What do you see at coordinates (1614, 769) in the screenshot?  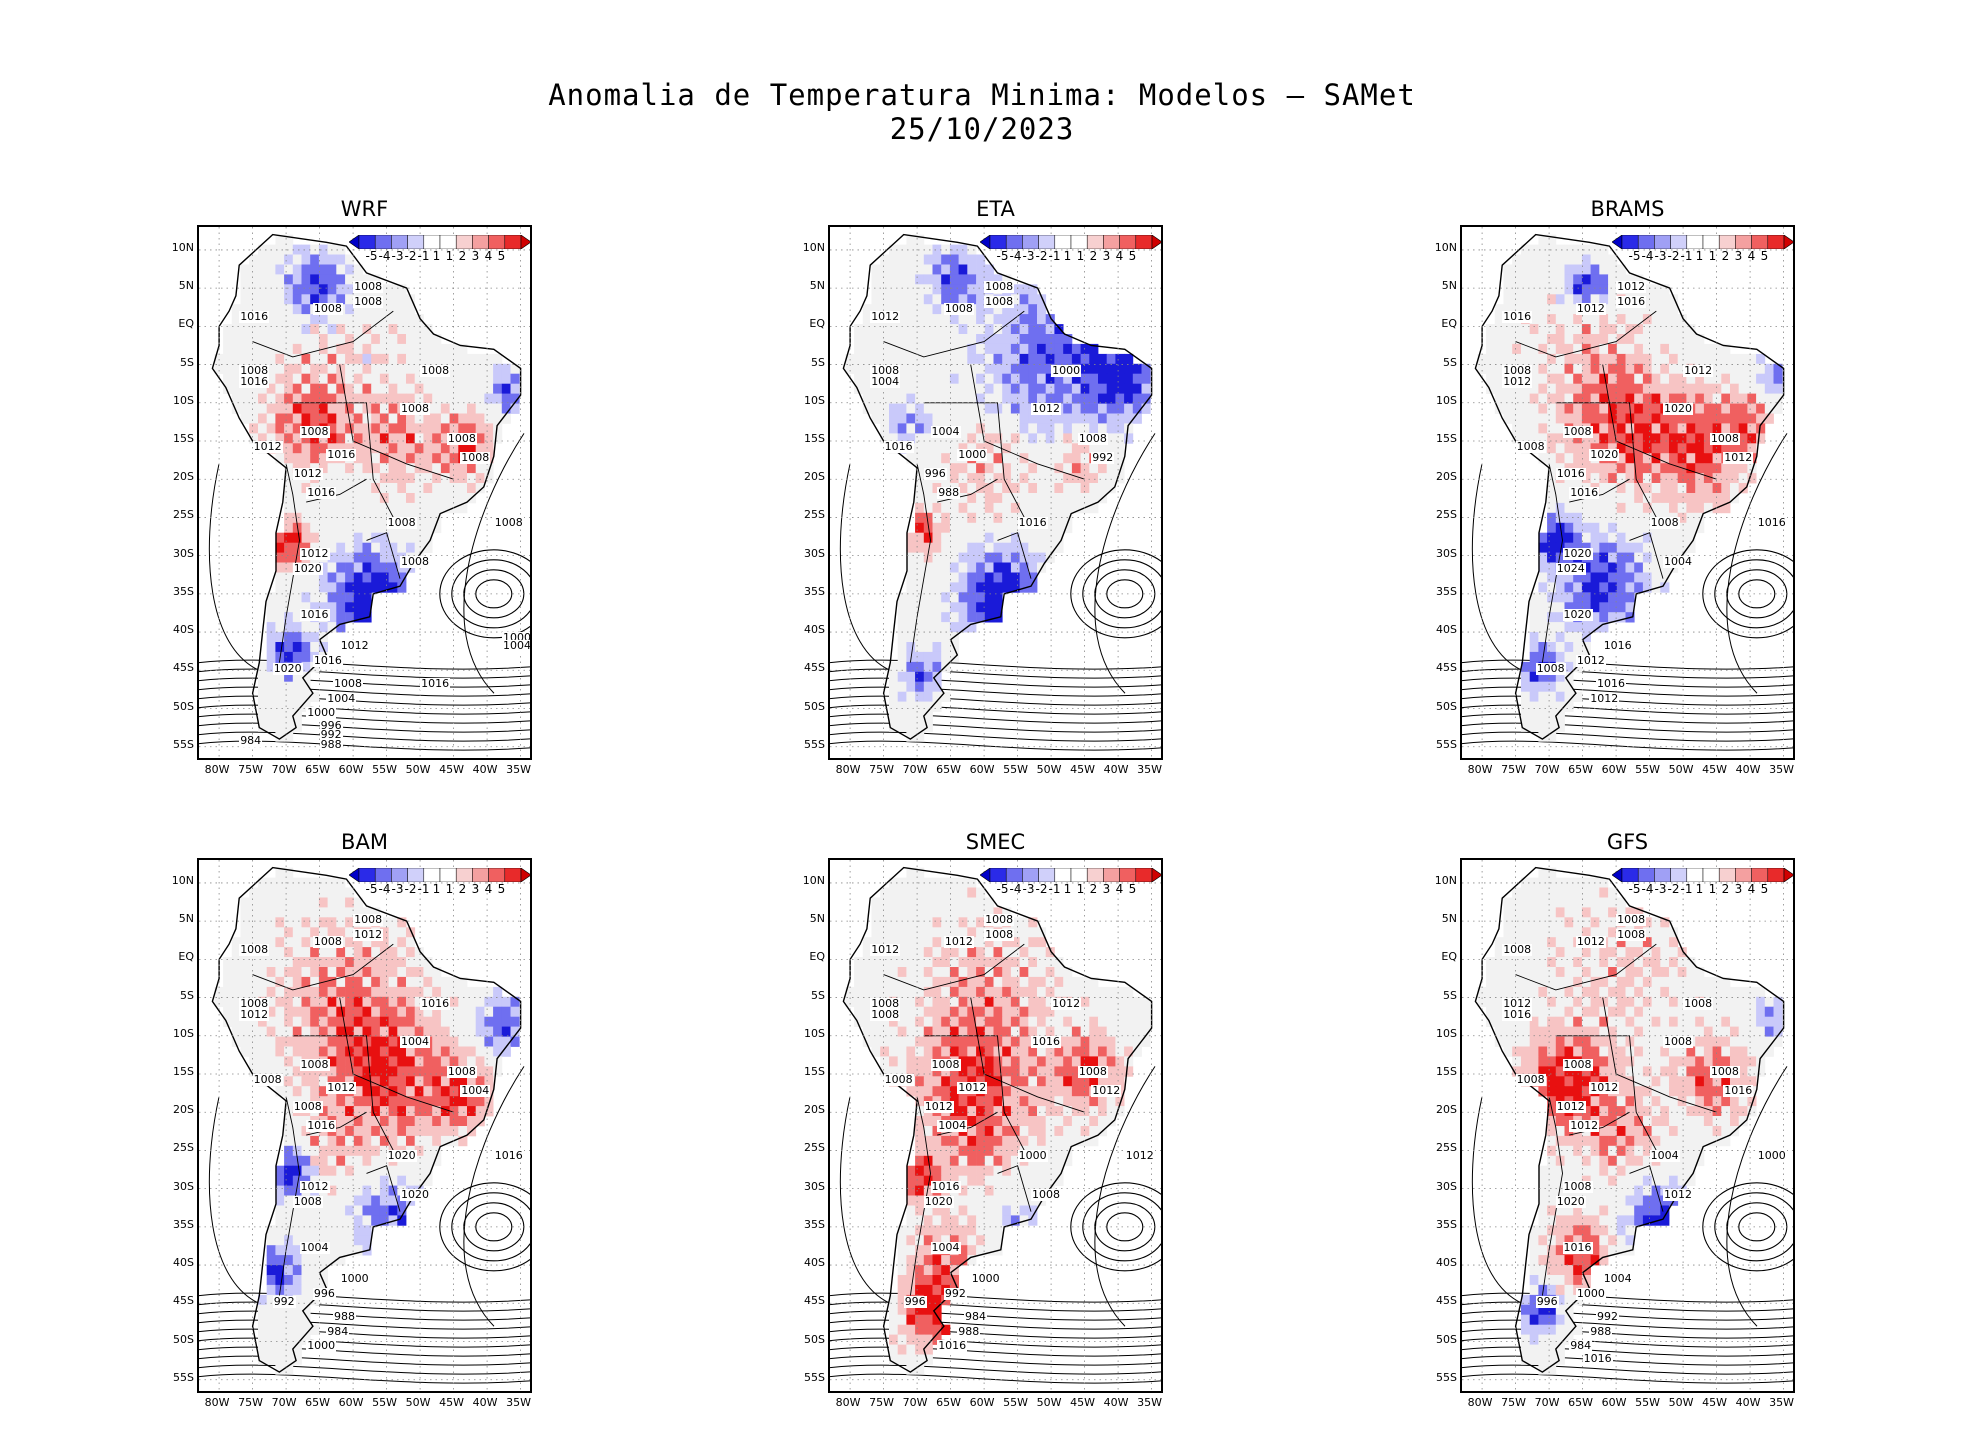 I see `lon-tick-label: 60W` at bounding box center [1614, 769].